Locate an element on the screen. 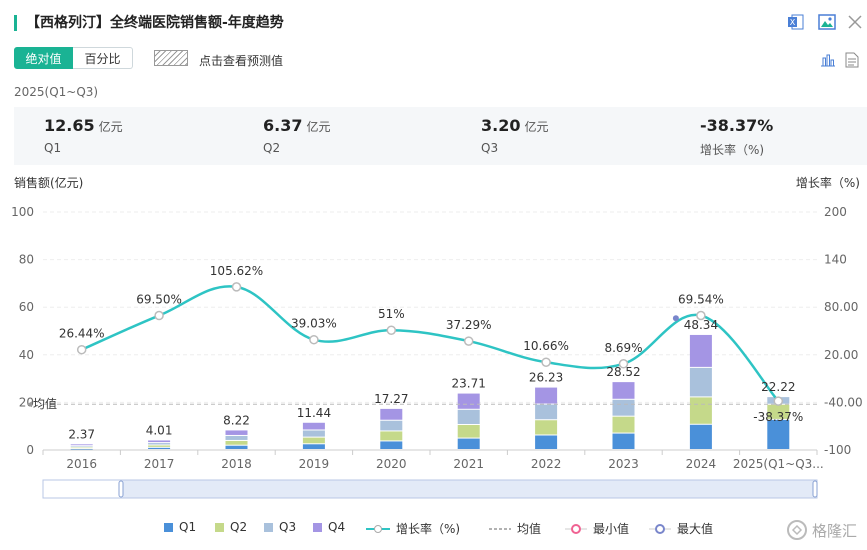 The width and height of the screenshot is (867, 550). legend-label: 最小值 is located at coordinates (611, 529).